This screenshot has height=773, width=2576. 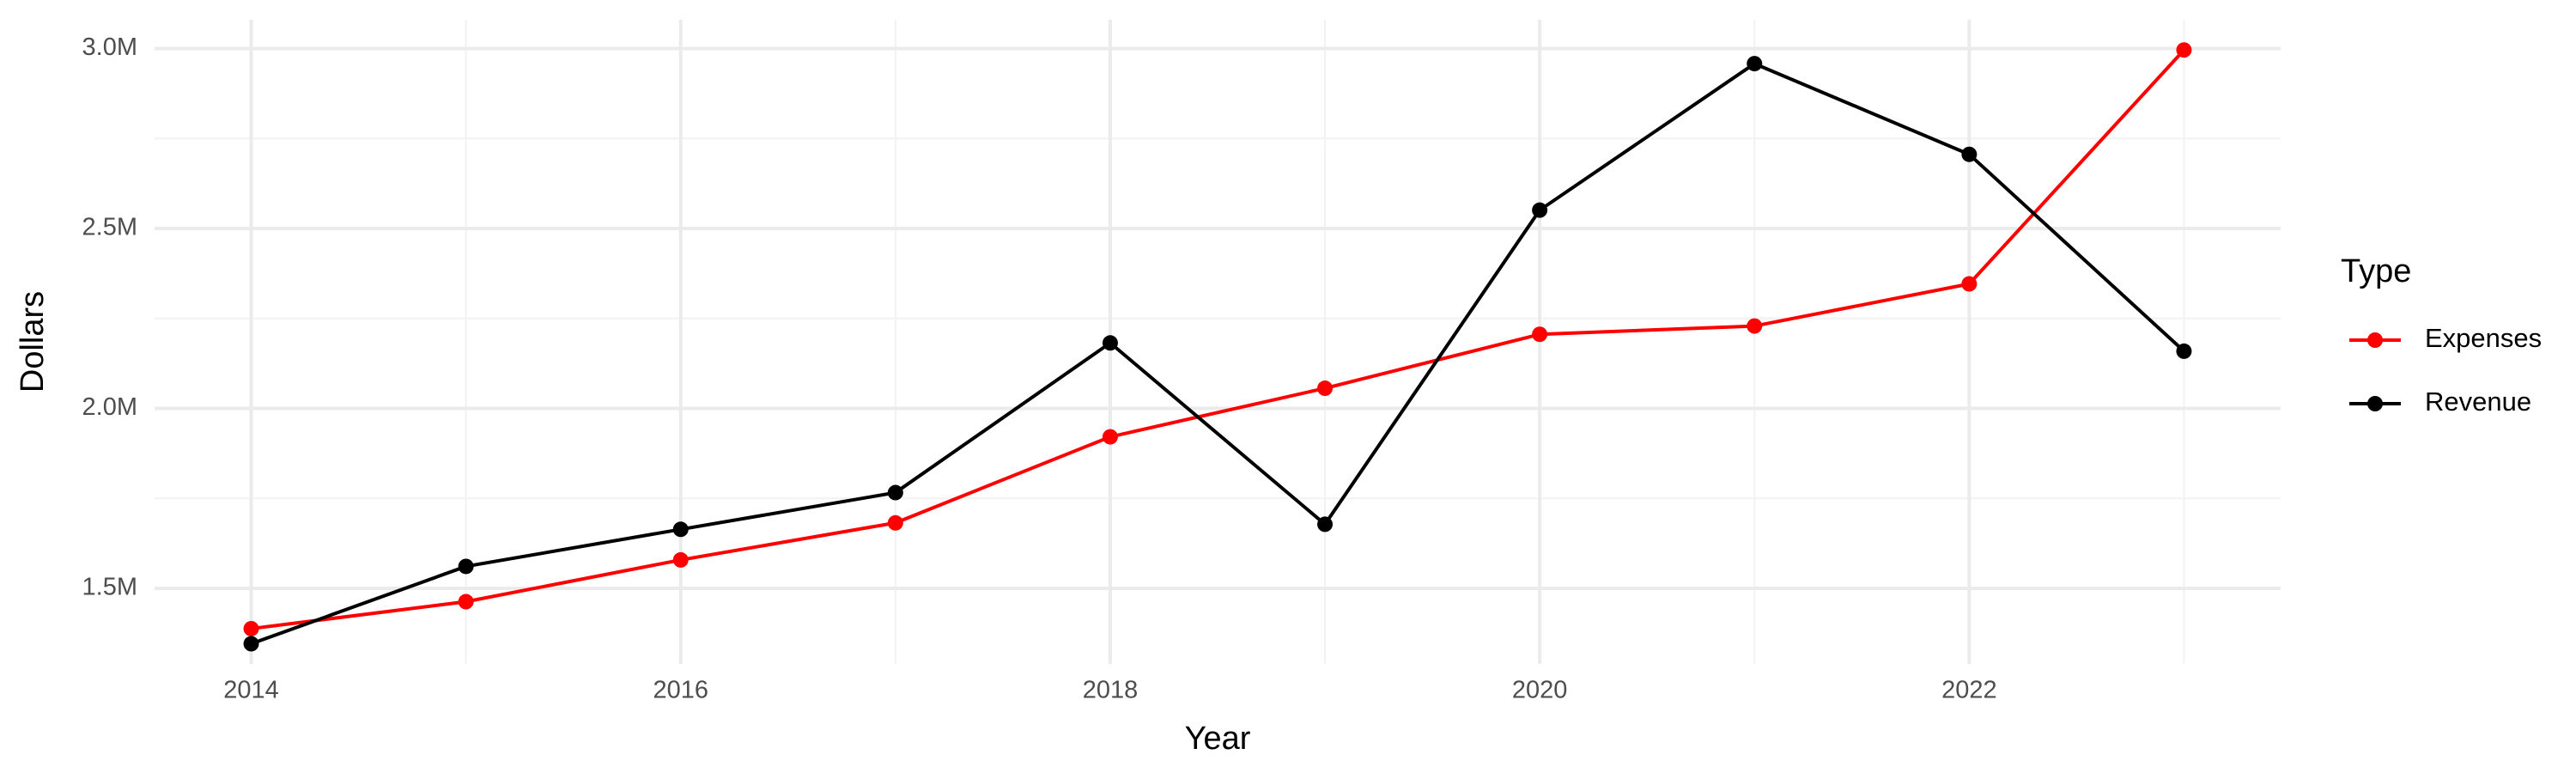 What do you see at coordinates (251, 690) in the screenshot?
I see `x-tick-label: 2014` at bounding box center [251, 690].